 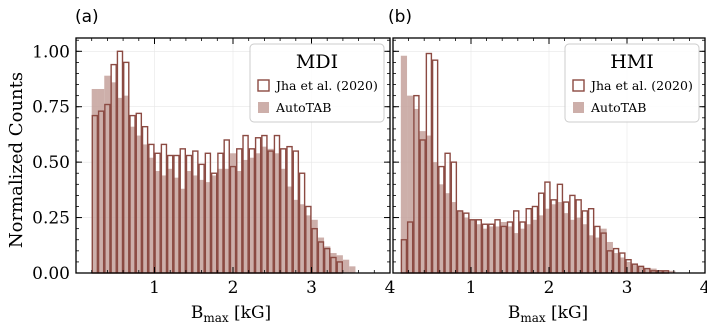 What do you see at coordinates (51, 274) in the screenshot?
I see `y-tick-label: 0.00` at bounding box center [51, 274].